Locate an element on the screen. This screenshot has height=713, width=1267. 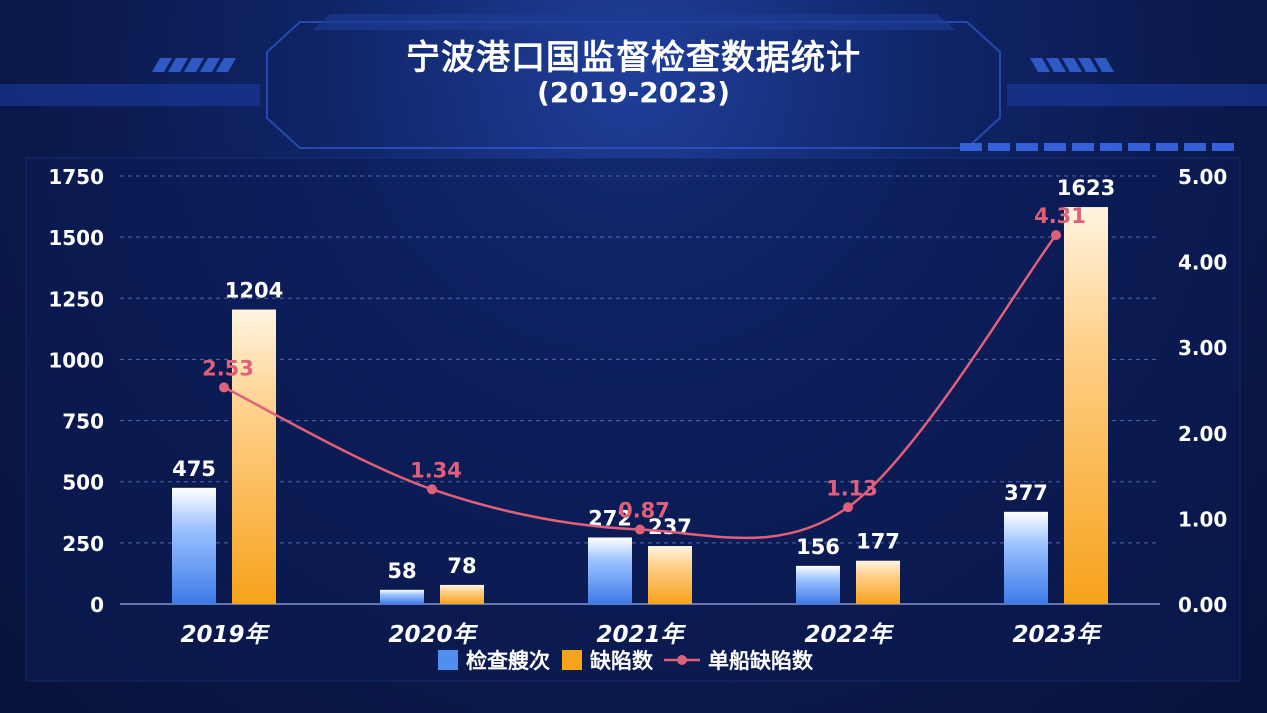
chart-title: 宁波港口国监督检查数据统计 is located at coordinates (633, 58).